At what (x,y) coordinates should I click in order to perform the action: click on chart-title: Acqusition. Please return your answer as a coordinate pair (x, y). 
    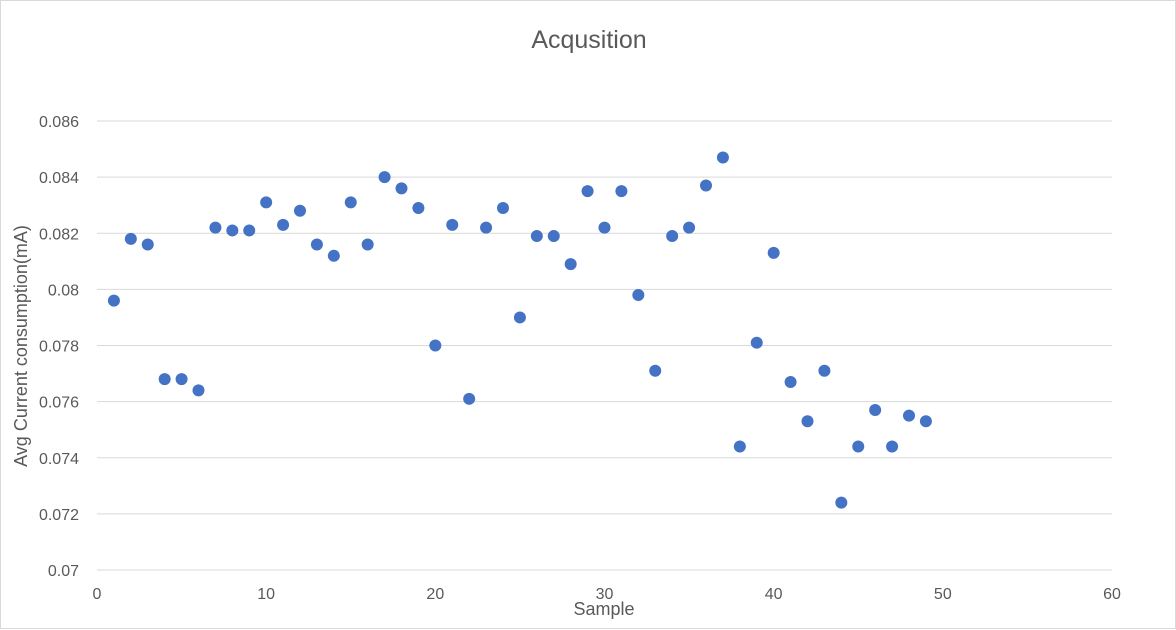
    Looking at the image, I should click on (588, 40).